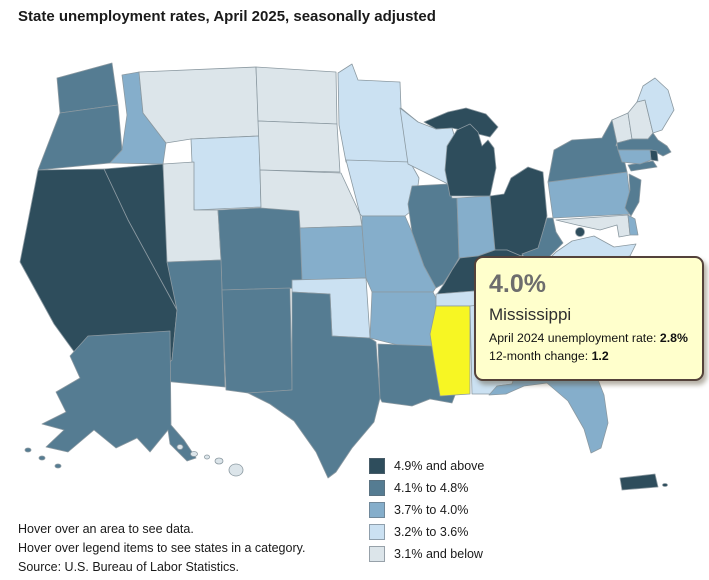 The width and height of the screenshot is (709, 580). I want to click on legend-item-31-below: 3.1% and below, so click(426, 554).